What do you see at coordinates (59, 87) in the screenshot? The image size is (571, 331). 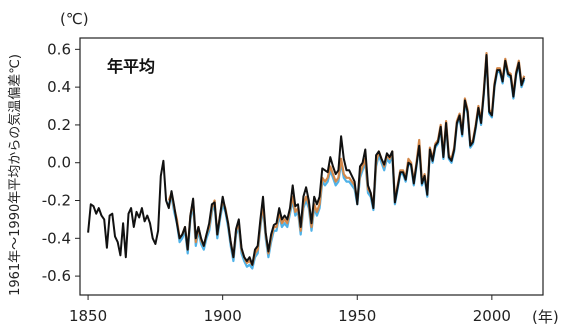 I see `y-tick-label: 0.4` at bounding box center [59, 87].